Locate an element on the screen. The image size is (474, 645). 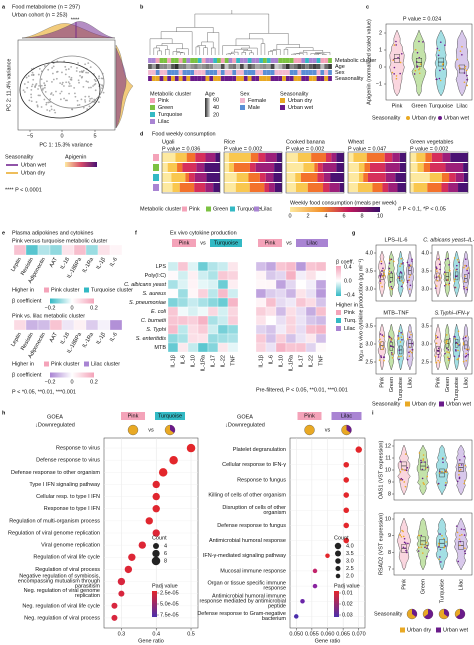
group-box is located at coordinates (312, 243).